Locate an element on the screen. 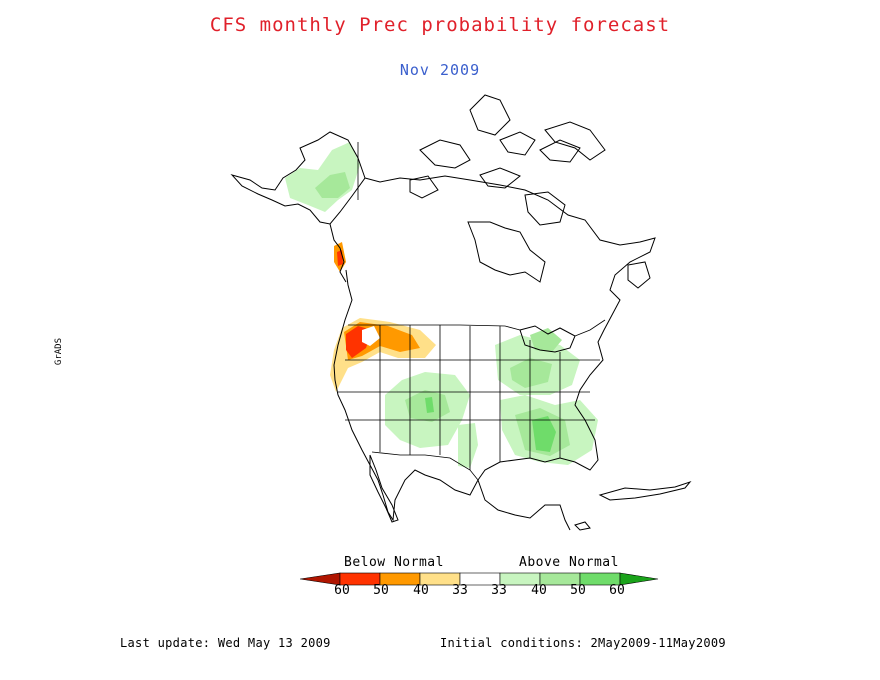 This screenshot has height=680, width=880. midwest-above-core is located at coordinates (531, 373).